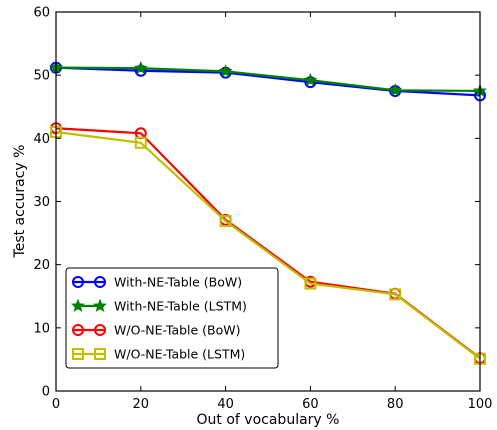 The width and height of the screenshot is (497, 430). I want to click on legend-box, so click(172, 318).